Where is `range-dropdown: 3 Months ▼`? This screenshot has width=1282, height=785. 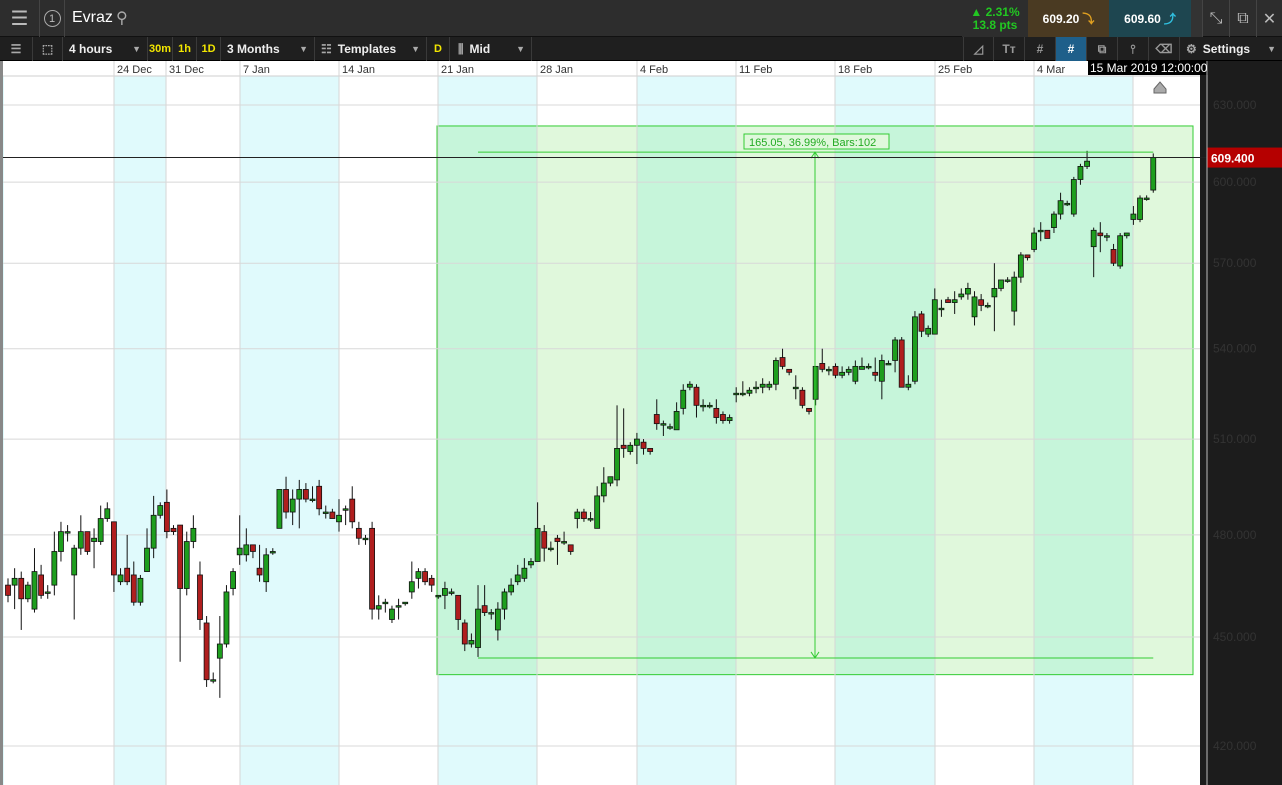
range-dropdown: 3 Months ▼ is located at coordinates (268, 49).